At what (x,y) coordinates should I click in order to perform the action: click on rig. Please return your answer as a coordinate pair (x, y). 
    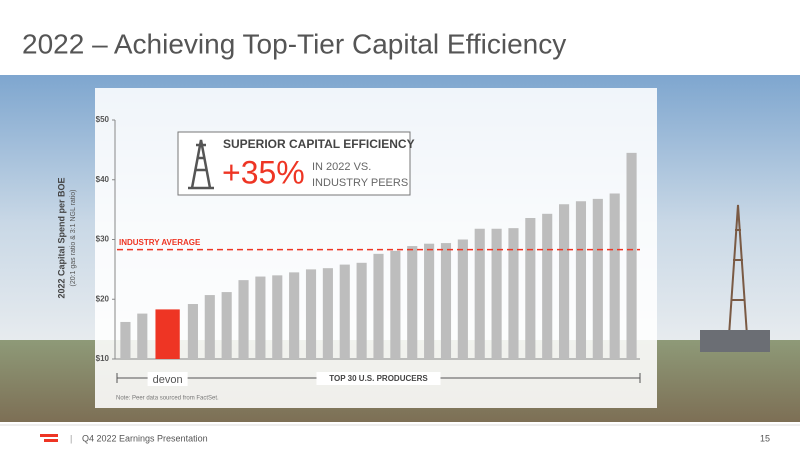
    Looking at the image, I should click on (735, 278).